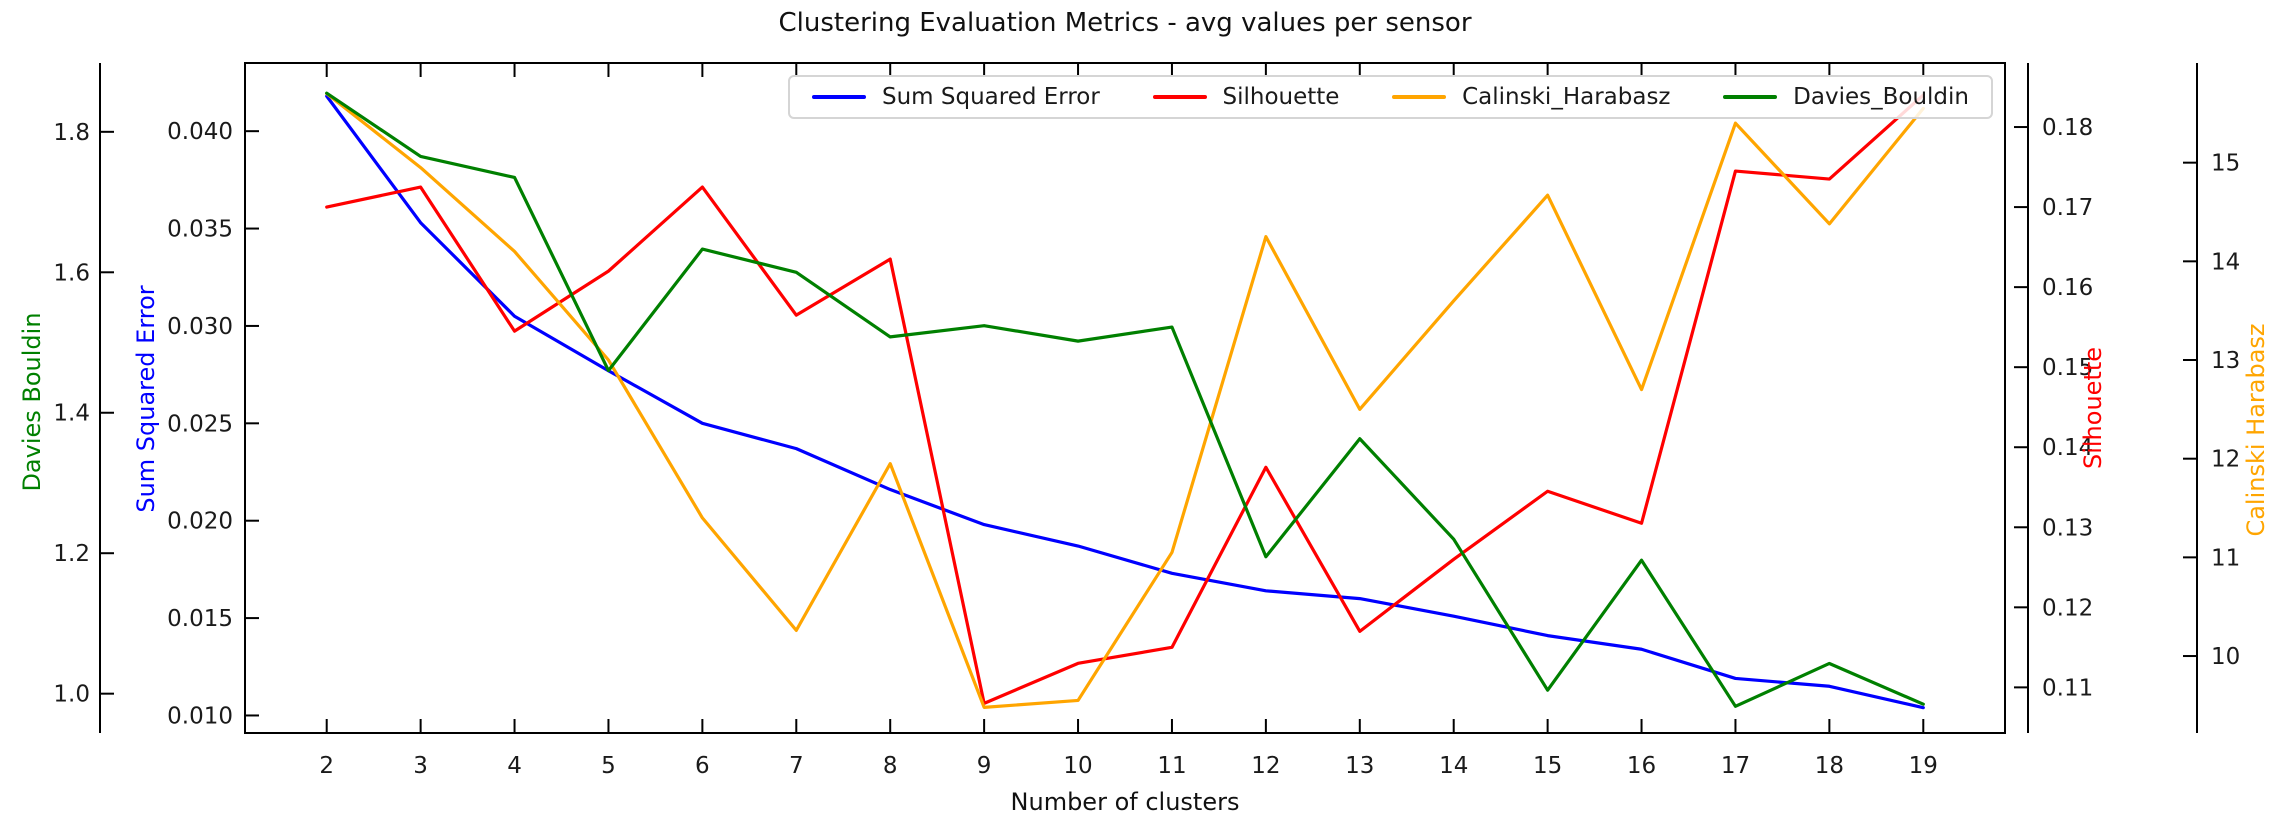 This screenshot has height=819, width=2281. What do you see at coordinates (2225, 361) in the screenshot?
I see `calinski-tick-label: 13` at bounding box center [2225, 361].